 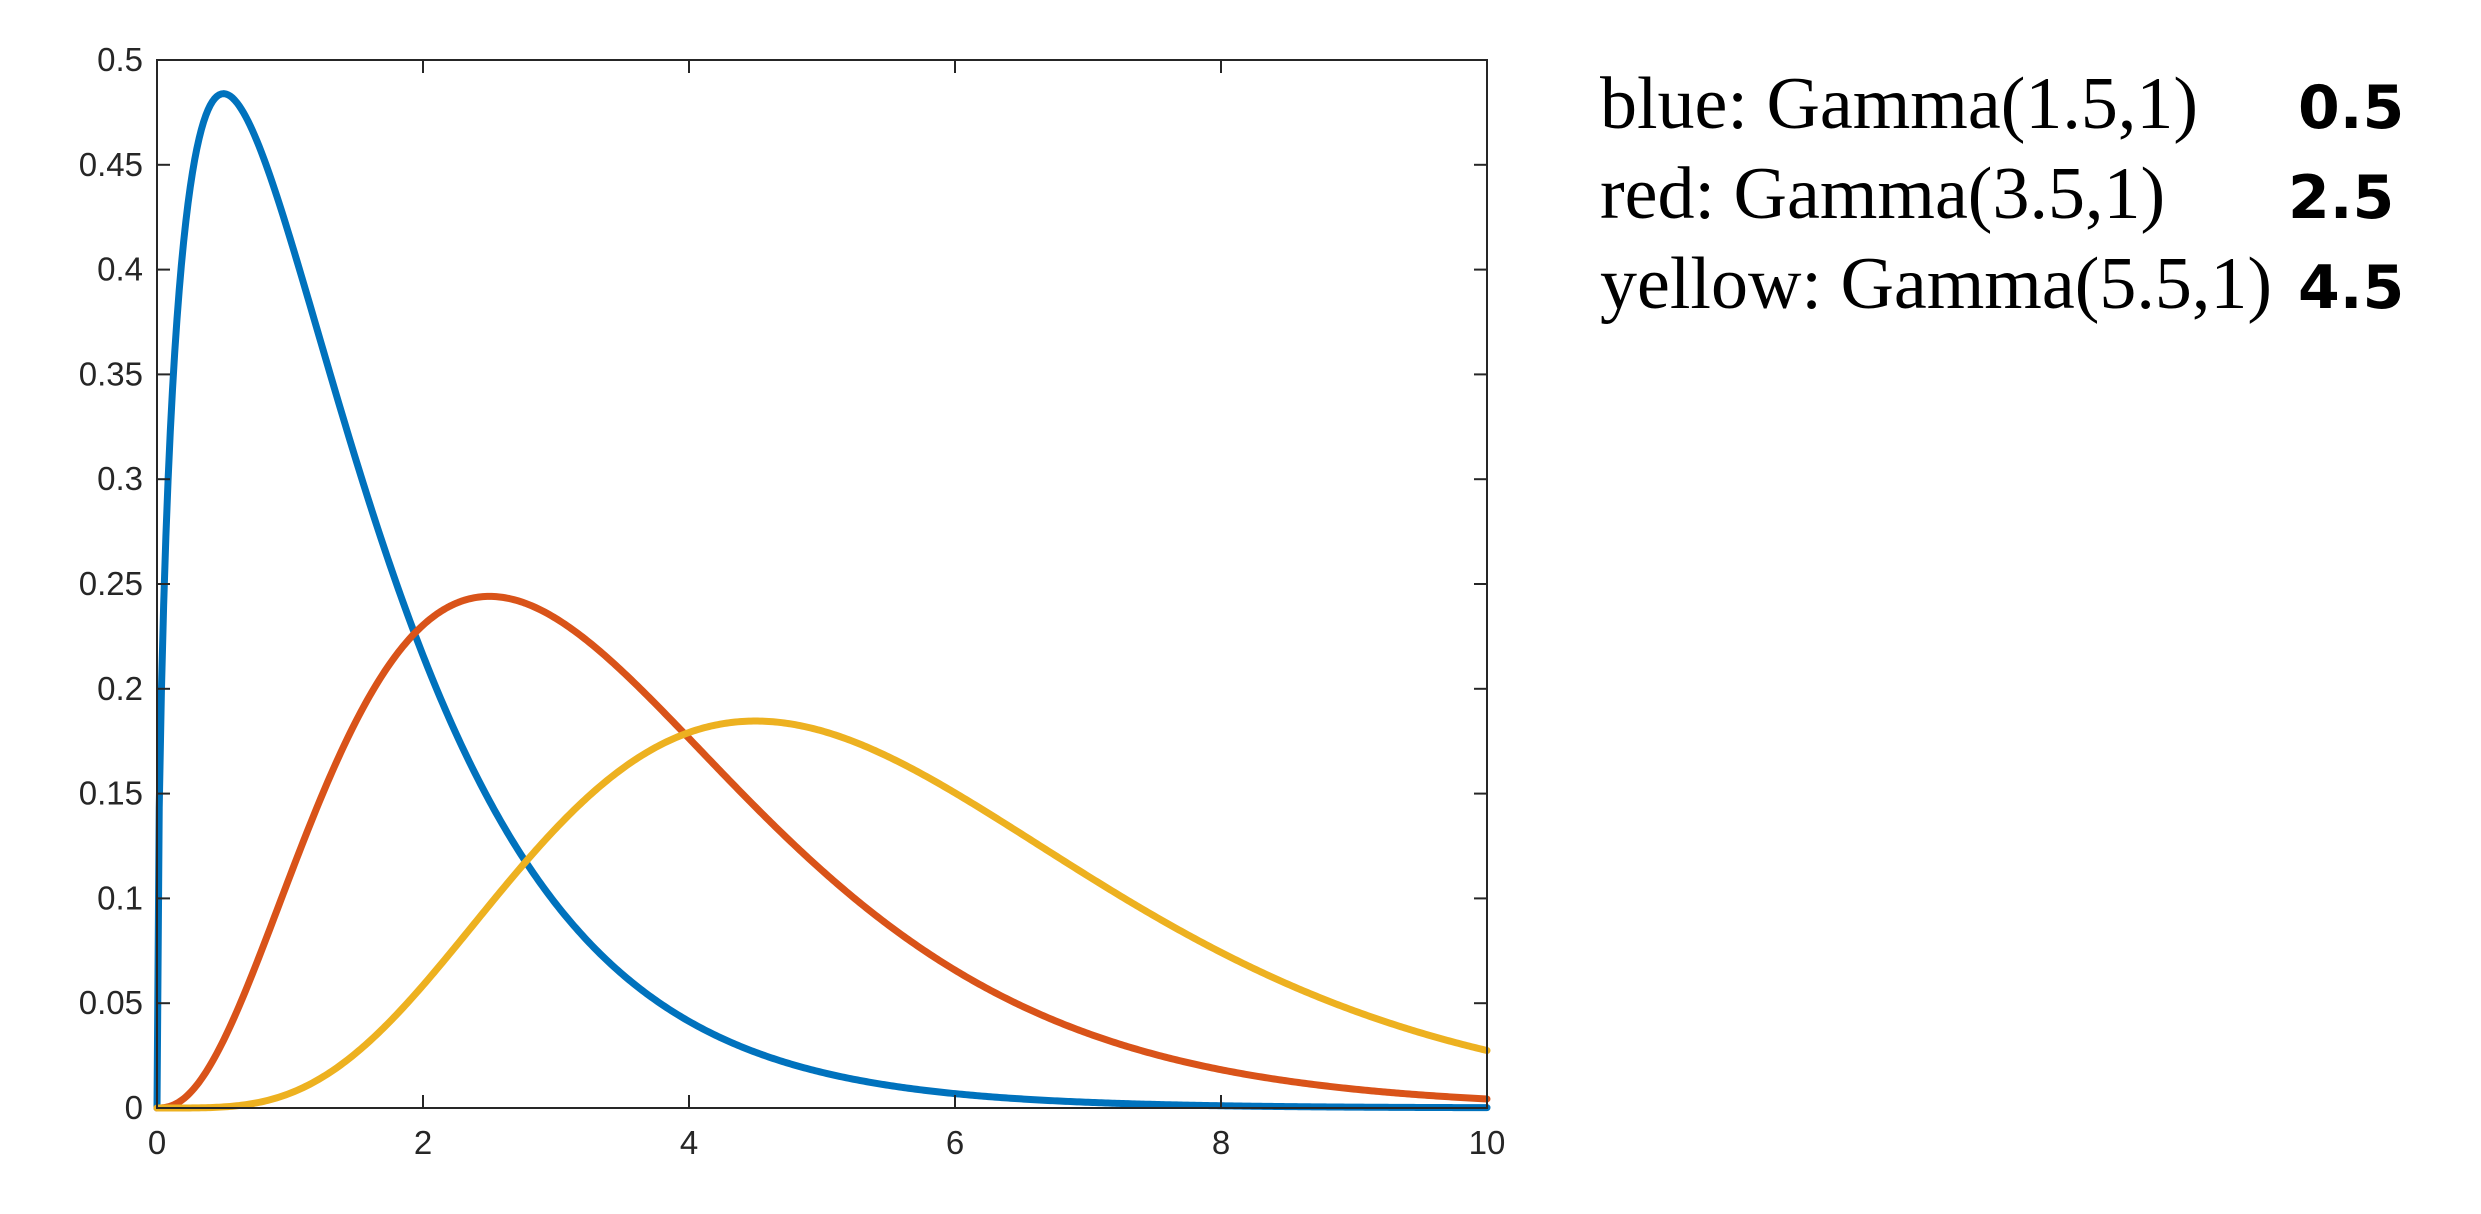 I want to click on handwritten-note-red: 2.5, so click(x=2341, y=198).